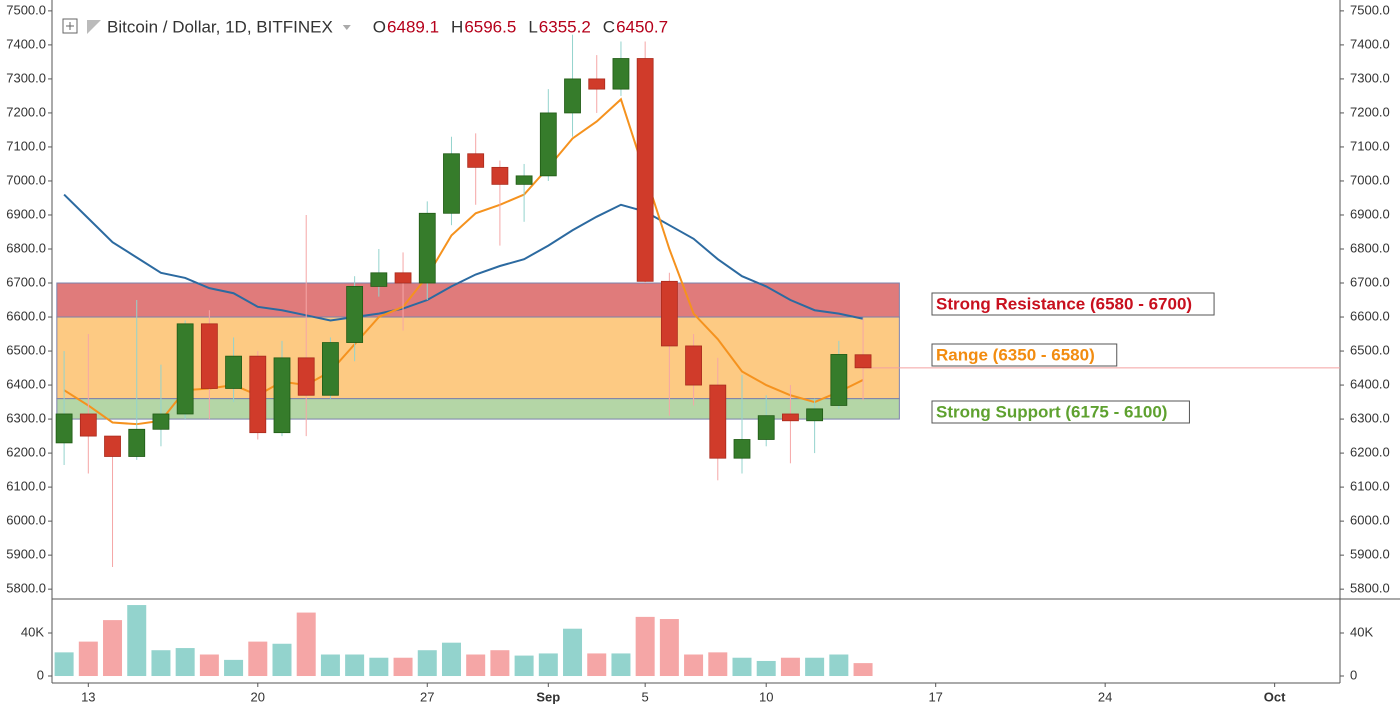  Describe the element at coordinates (935, 696) in the screenshot. I see `x-tick-label: 17` at that location.